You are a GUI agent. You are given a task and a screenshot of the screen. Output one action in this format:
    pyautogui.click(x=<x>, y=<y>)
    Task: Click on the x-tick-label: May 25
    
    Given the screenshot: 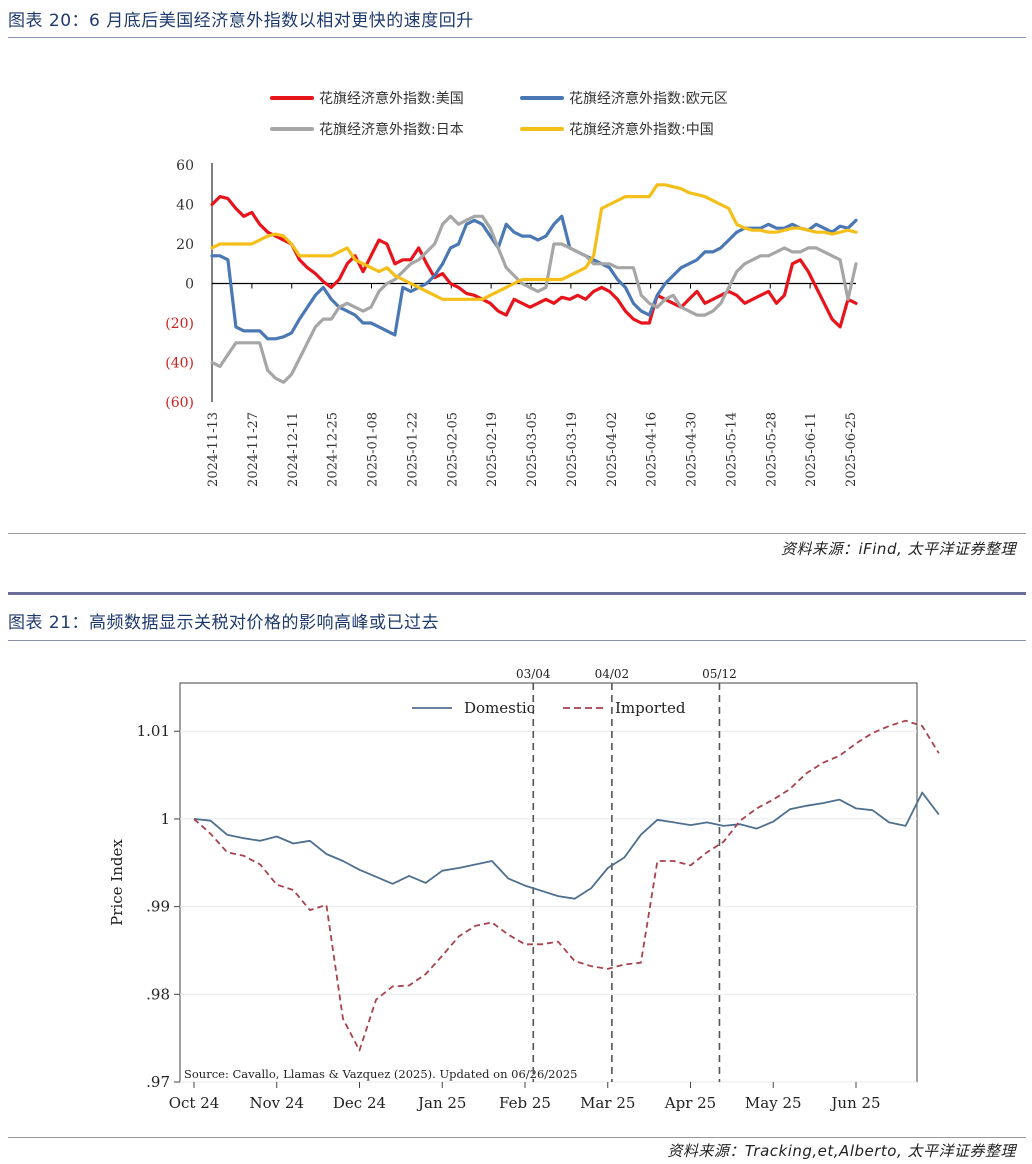 What is the action you would take?
    pyautogui.click(x=773, y=1103)
    